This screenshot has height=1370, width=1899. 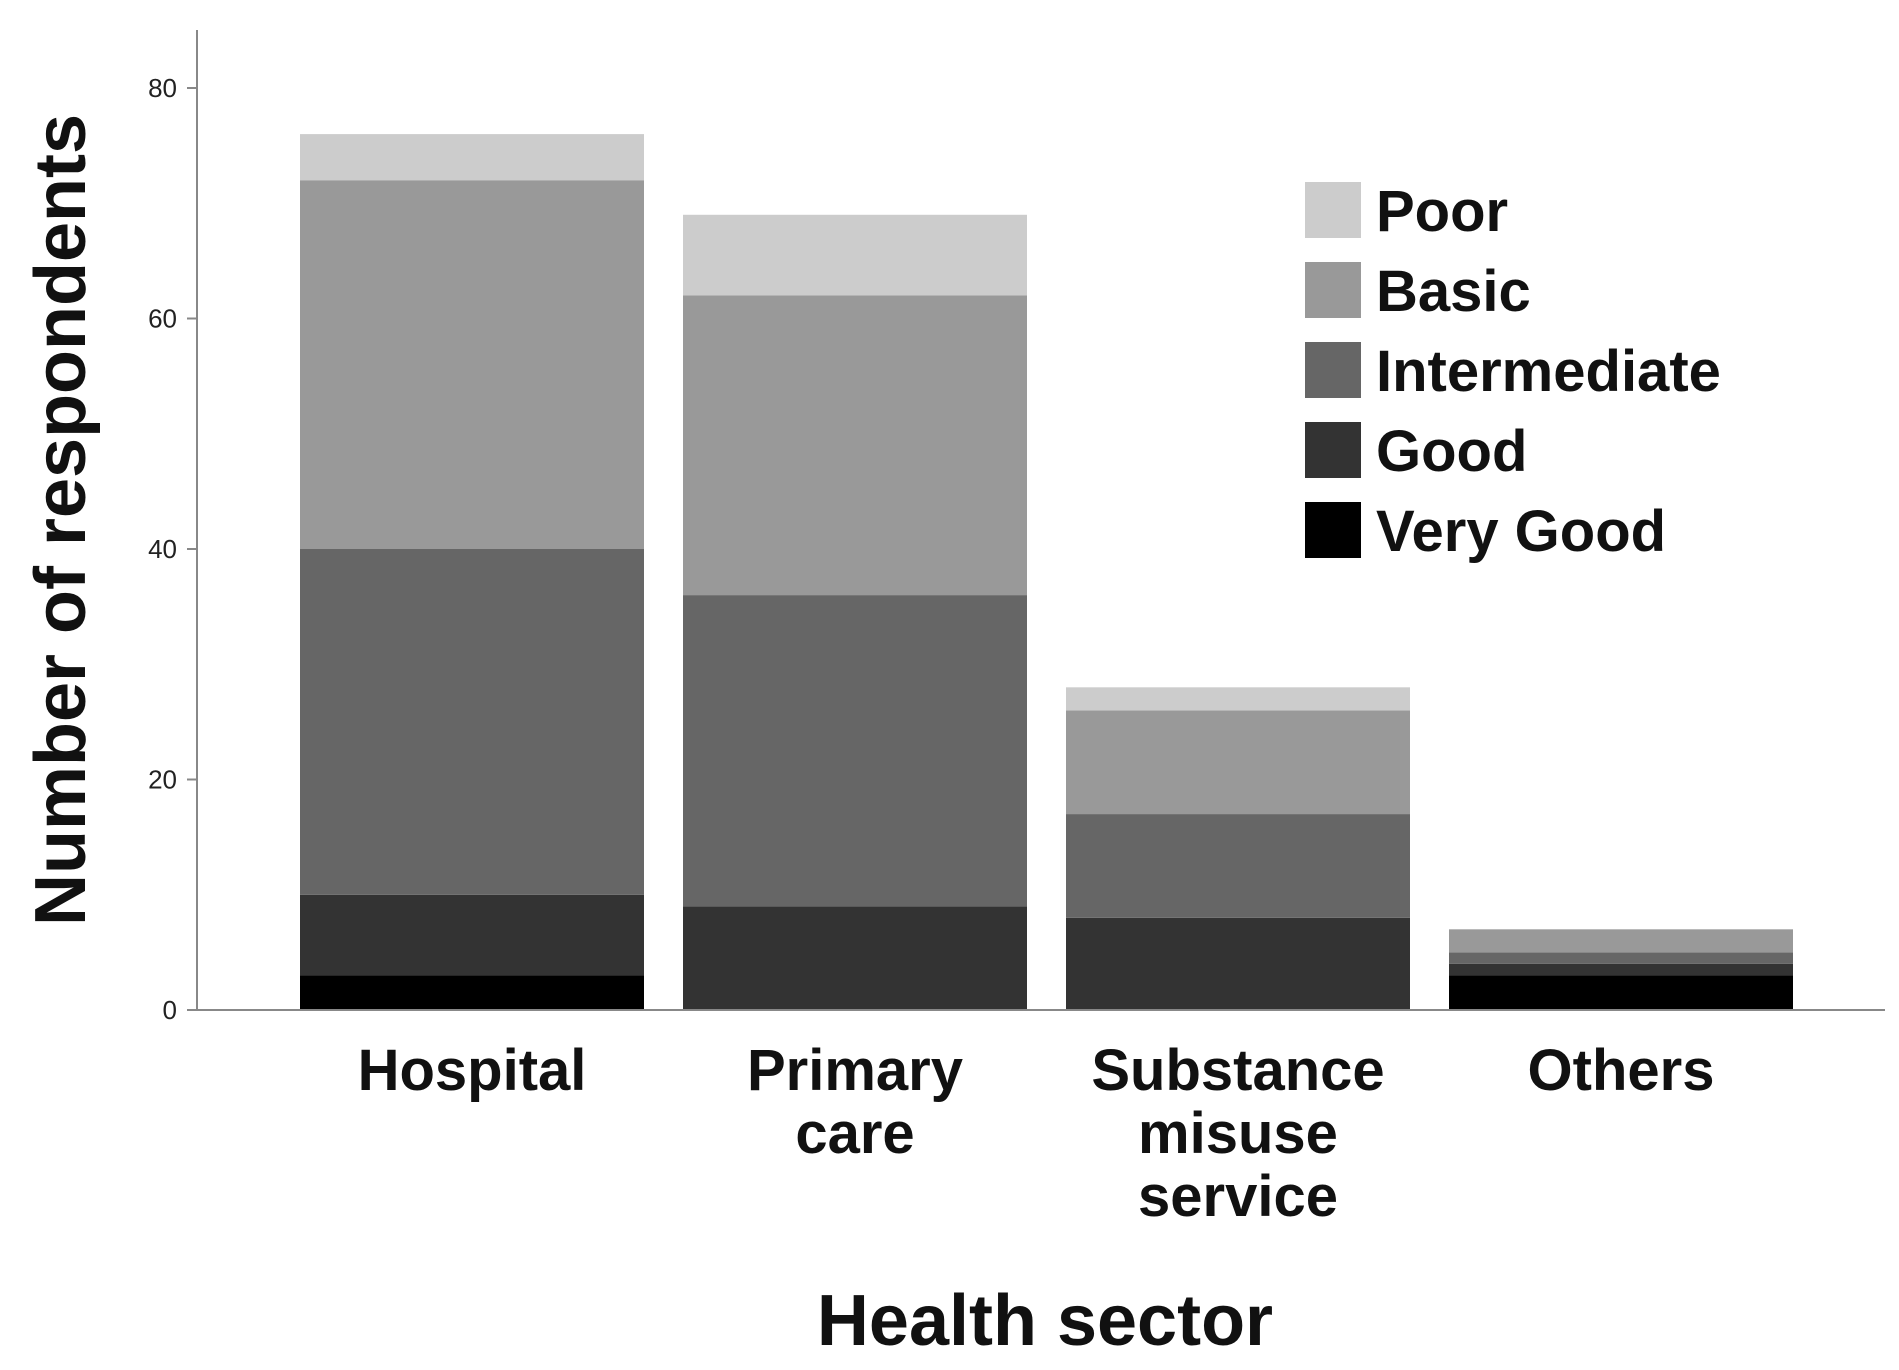 I want to click on x-tick-label-2: Substance misuse service, so click(x=1237, y=1133).